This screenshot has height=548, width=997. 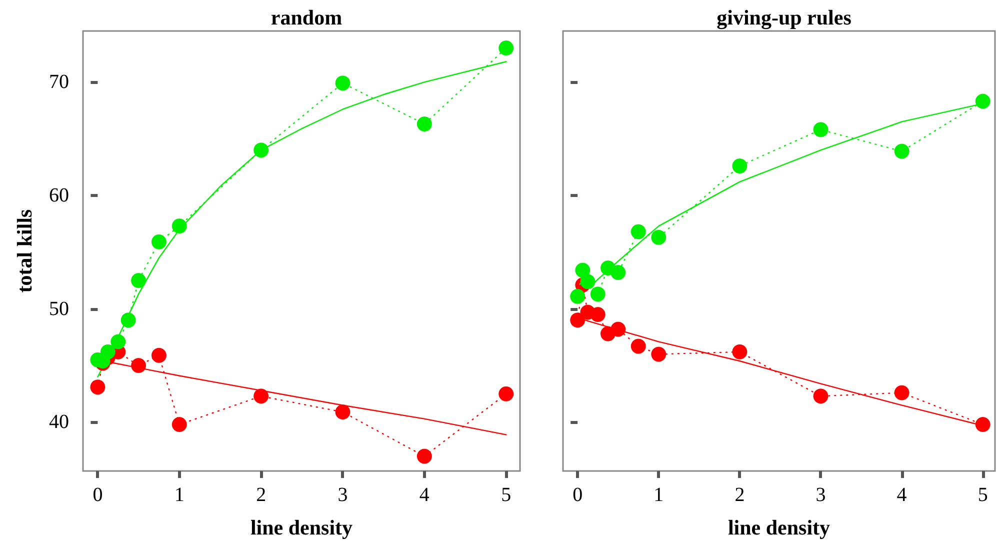 What do you see at coordinates (306, 18) in the screenshot?
I see `chart-title: random` at bounding box center [306, 18].